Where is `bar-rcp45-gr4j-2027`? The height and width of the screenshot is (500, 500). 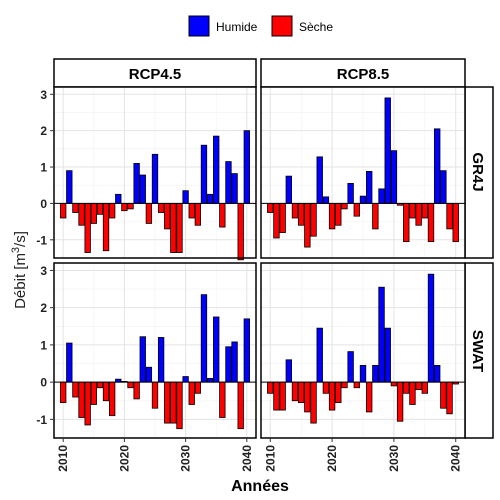 bar-rcp45-gr4j-2027 is located at coordinates (167, 216).